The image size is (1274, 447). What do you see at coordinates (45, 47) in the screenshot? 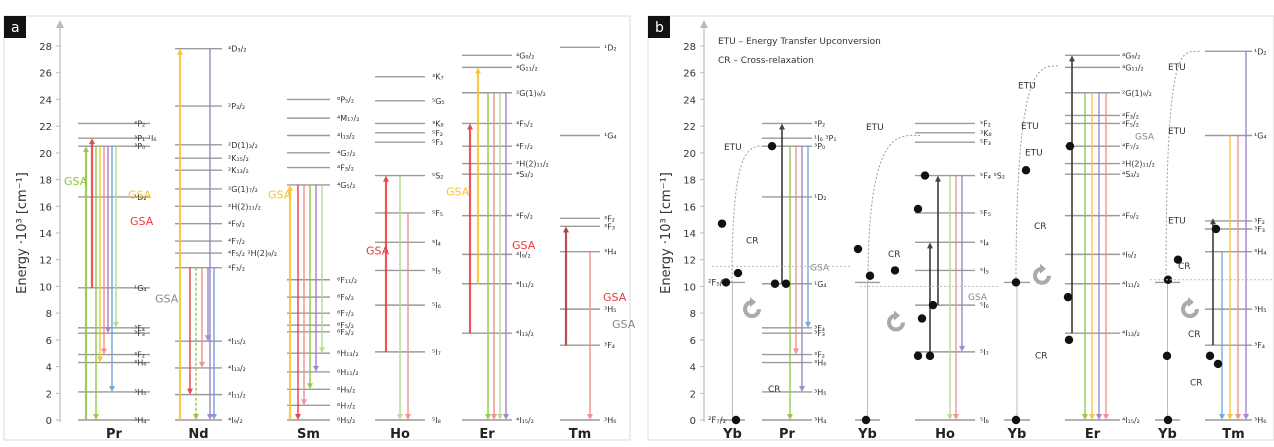
I see `panel-a-tick-label: 28` at bounding box center [45, 47].